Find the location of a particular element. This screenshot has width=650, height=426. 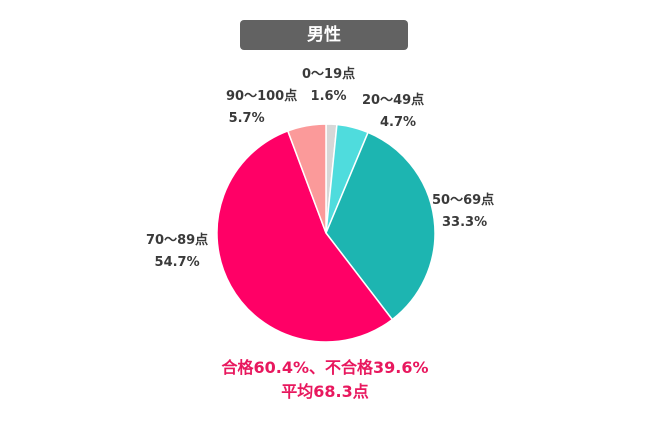

slice-0-category: 0〜19点 is located at coordinates (329, 74).